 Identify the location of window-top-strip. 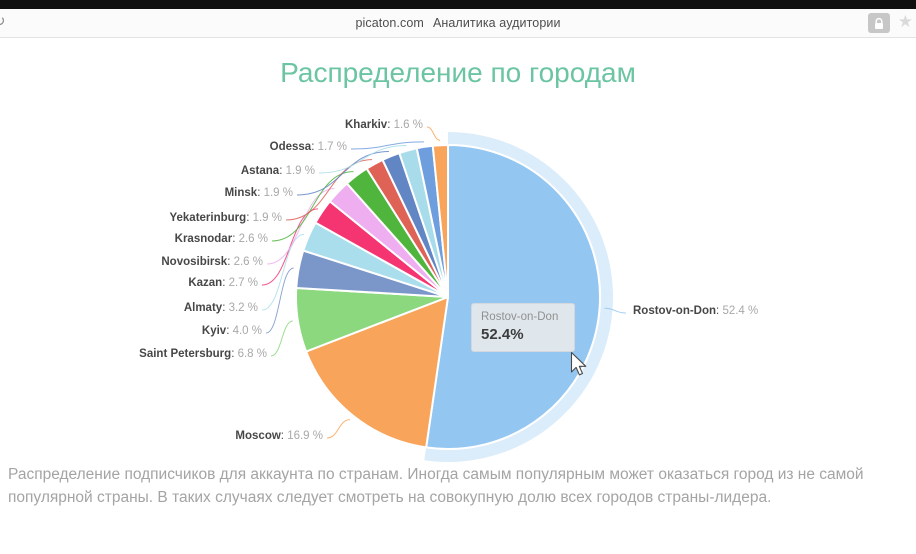
(458, 4).